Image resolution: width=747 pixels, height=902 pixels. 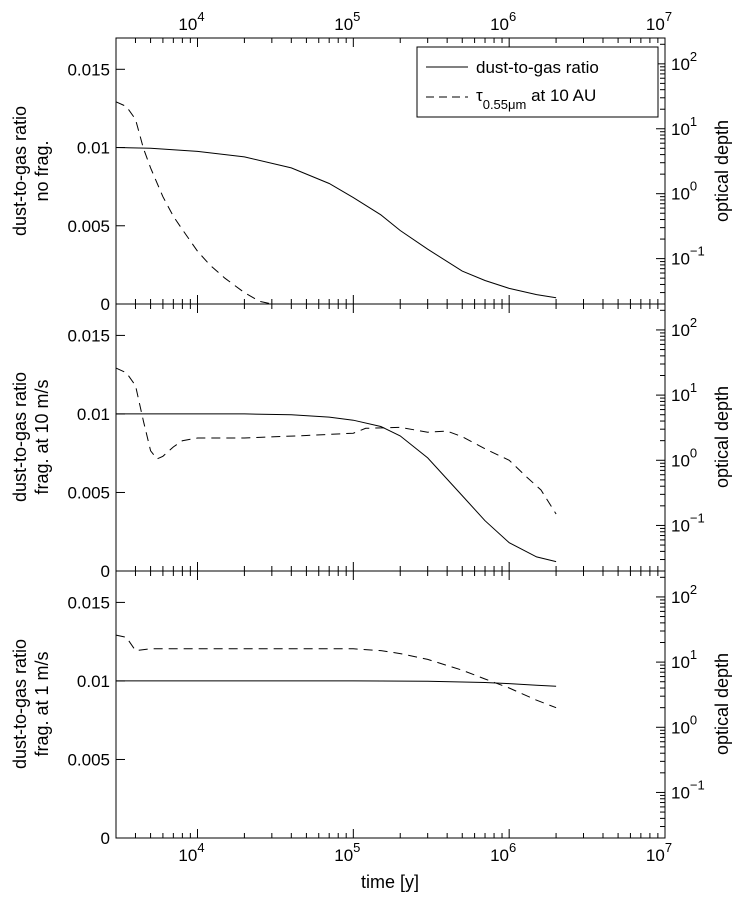 What do you see at coordinates (659, 852) in the screenshot?
I see `bottom-x-tick-label: 10⁷` at bounding box center [659, 852].